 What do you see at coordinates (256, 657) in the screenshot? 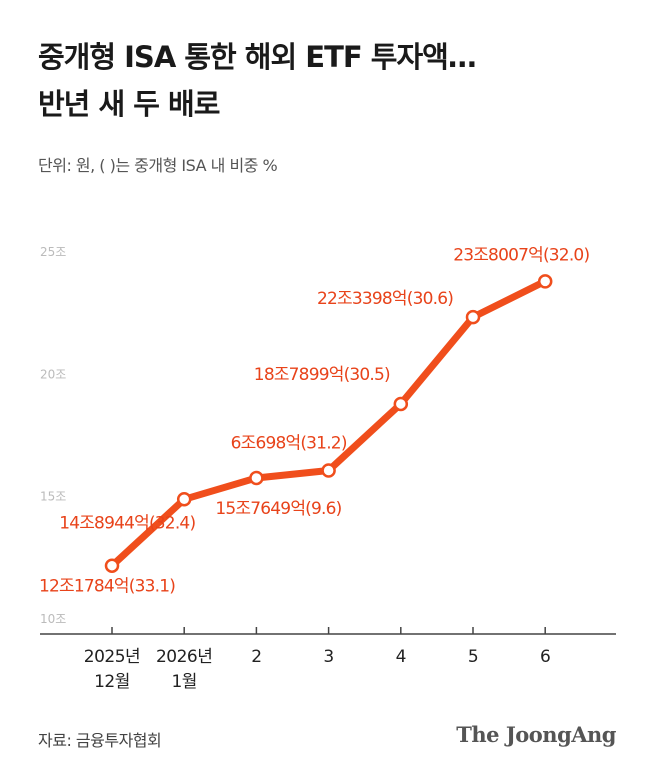
I see `x-tick-label-2: 2` at bounding box center [256, 657].